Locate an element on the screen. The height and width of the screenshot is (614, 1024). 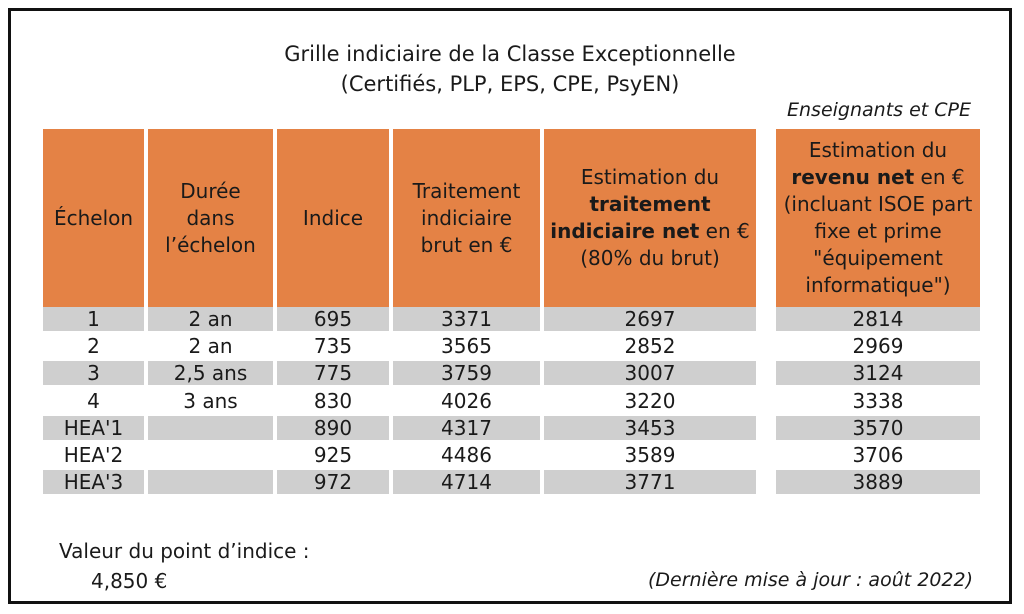
cell-revenu: 3889 is located at coordinates (878, 482).